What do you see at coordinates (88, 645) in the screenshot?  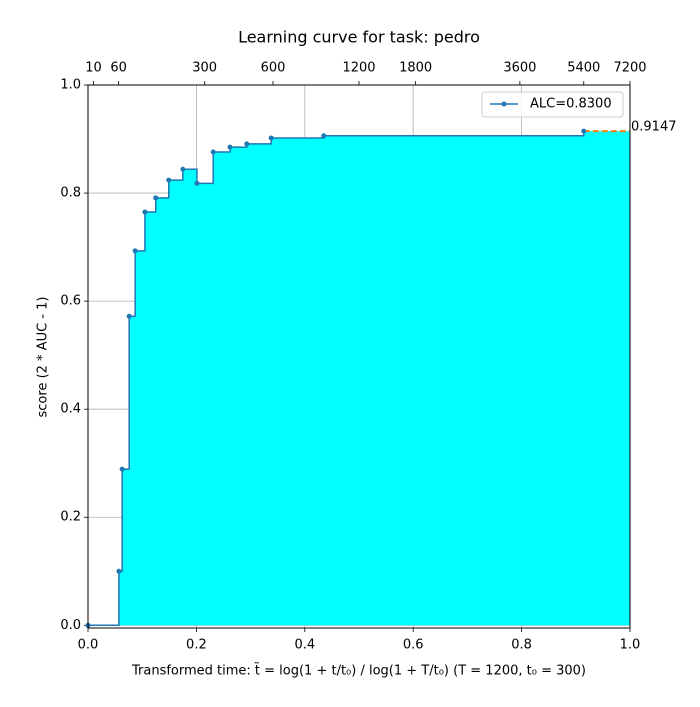 I see `x-tick-label: 0.0` at bounding box center [88, 645].